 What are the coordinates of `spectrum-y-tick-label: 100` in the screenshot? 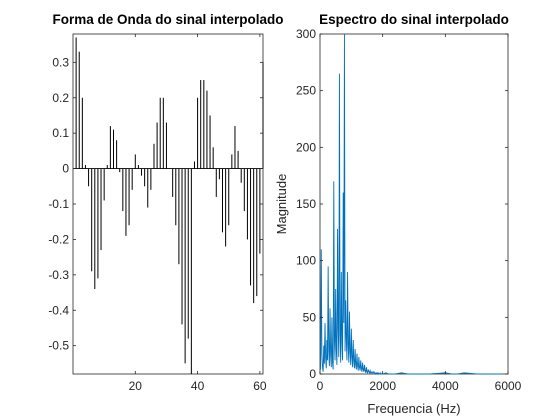 It's located at (306, 261).